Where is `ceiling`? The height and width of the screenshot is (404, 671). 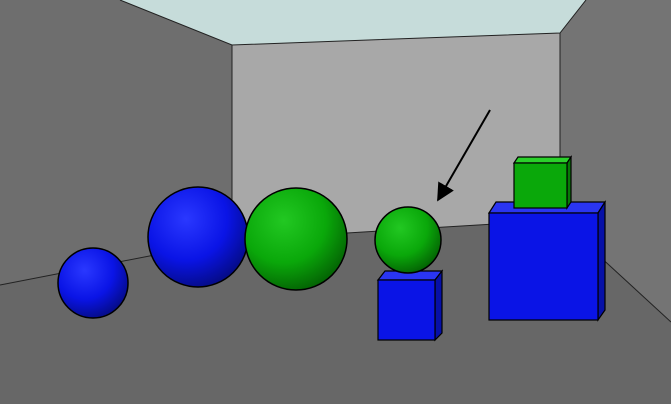 ceiling is located at coordinates (353, 22).